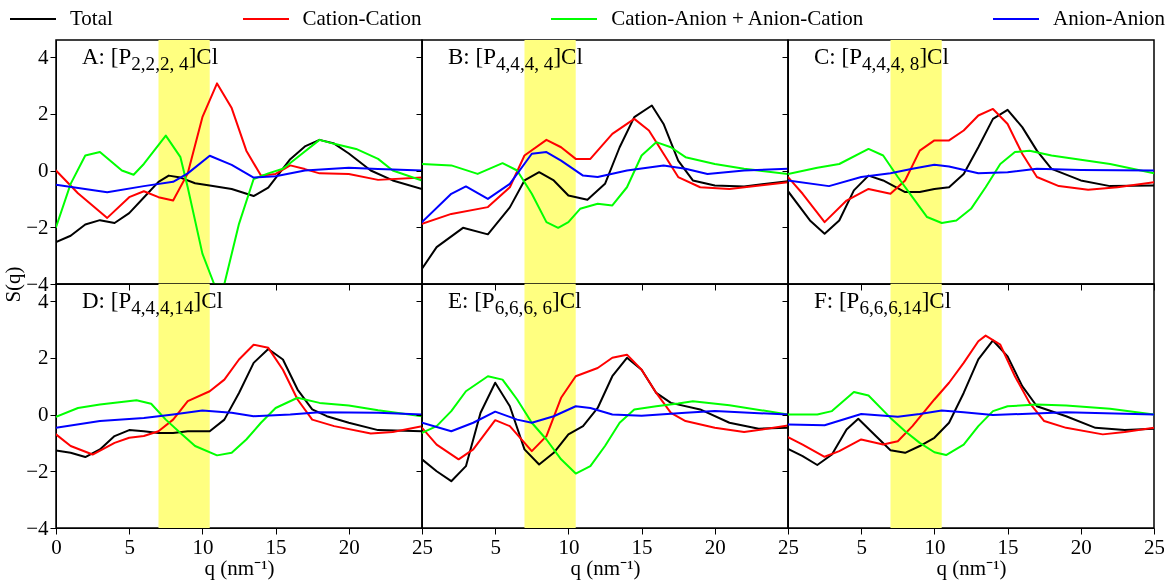  What do you see at coordinates (1109, 18) in the screenshot?
I see `legend-label: Anion-Anion` at bounding box center [1109, 18].